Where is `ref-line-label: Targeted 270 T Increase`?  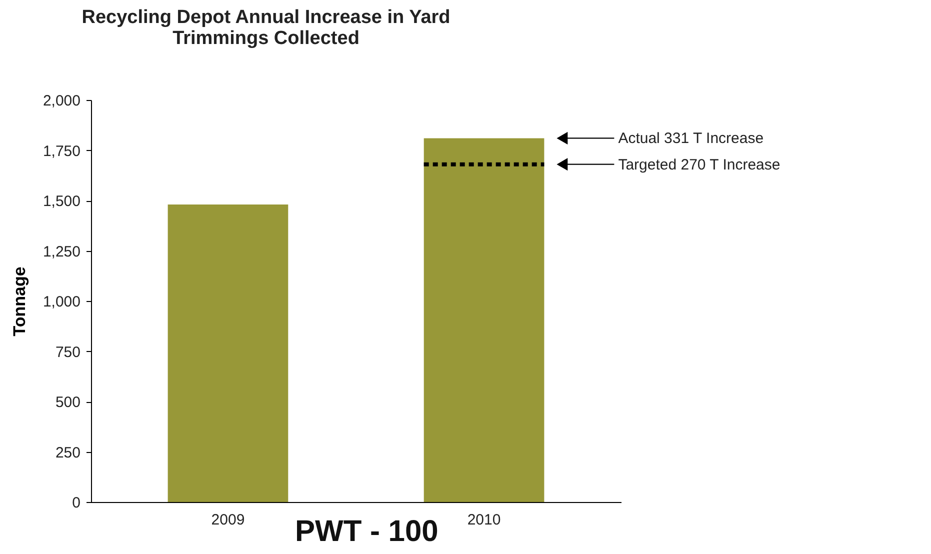
ref-line-label: Targeted 270 T Increase is located at coordinates (699, 165).